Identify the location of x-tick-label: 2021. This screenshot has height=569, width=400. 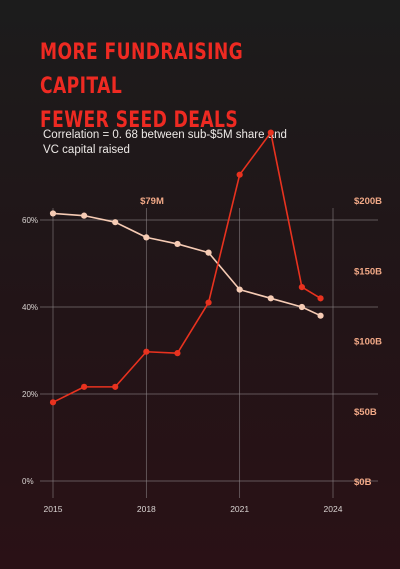
(239, 509).